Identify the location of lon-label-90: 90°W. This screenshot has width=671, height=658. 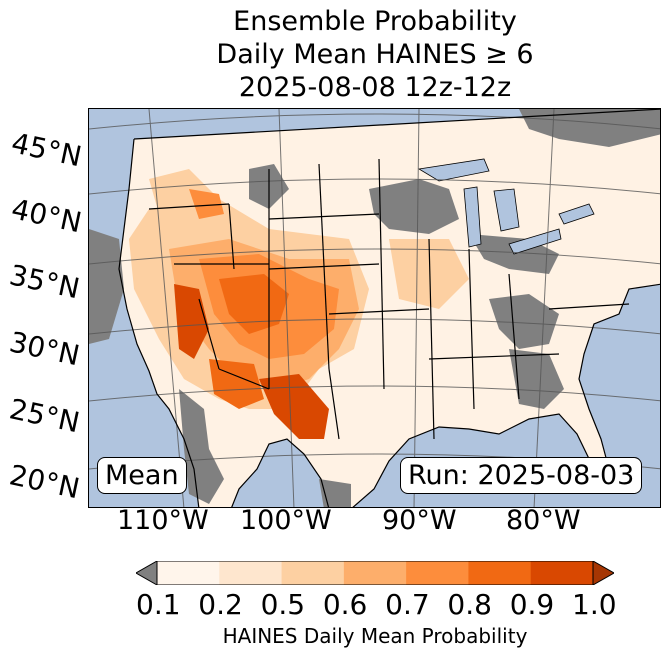
(419, 520).